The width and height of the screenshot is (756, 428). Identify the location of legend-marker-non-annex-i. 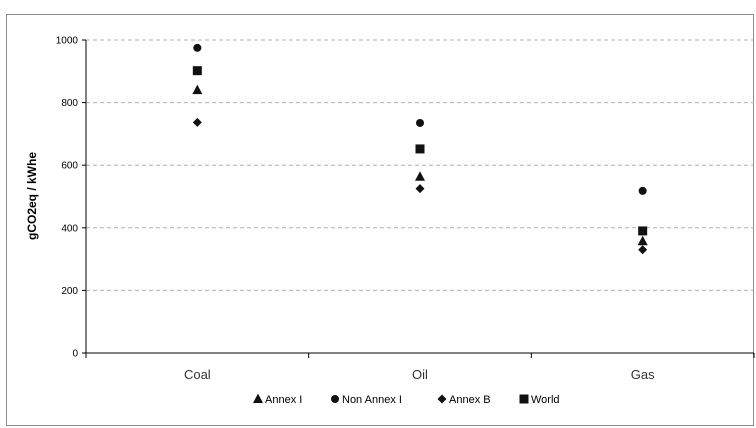
(335, 399).